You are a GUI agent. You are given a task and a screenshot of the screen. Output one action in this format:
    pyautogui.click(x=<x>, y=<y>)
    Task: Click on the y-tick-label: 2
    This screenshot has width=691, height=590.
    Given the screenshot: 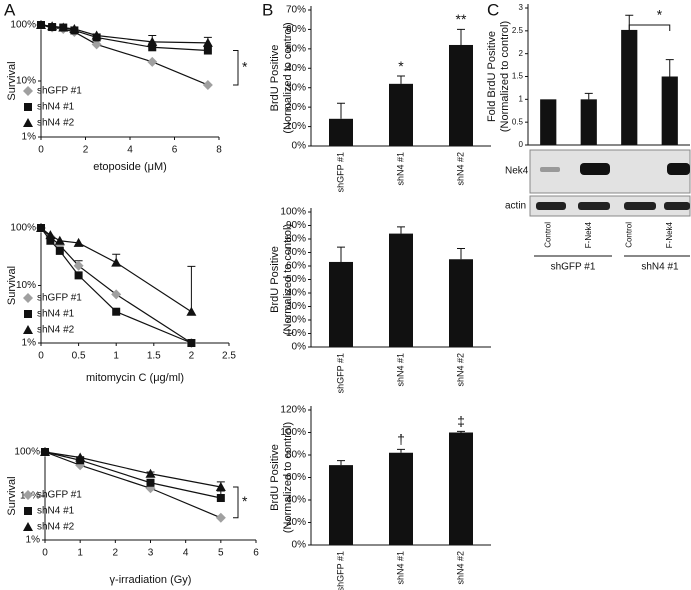 What is the action you would take?
    pyautogui.click(x=521, y=53)
    